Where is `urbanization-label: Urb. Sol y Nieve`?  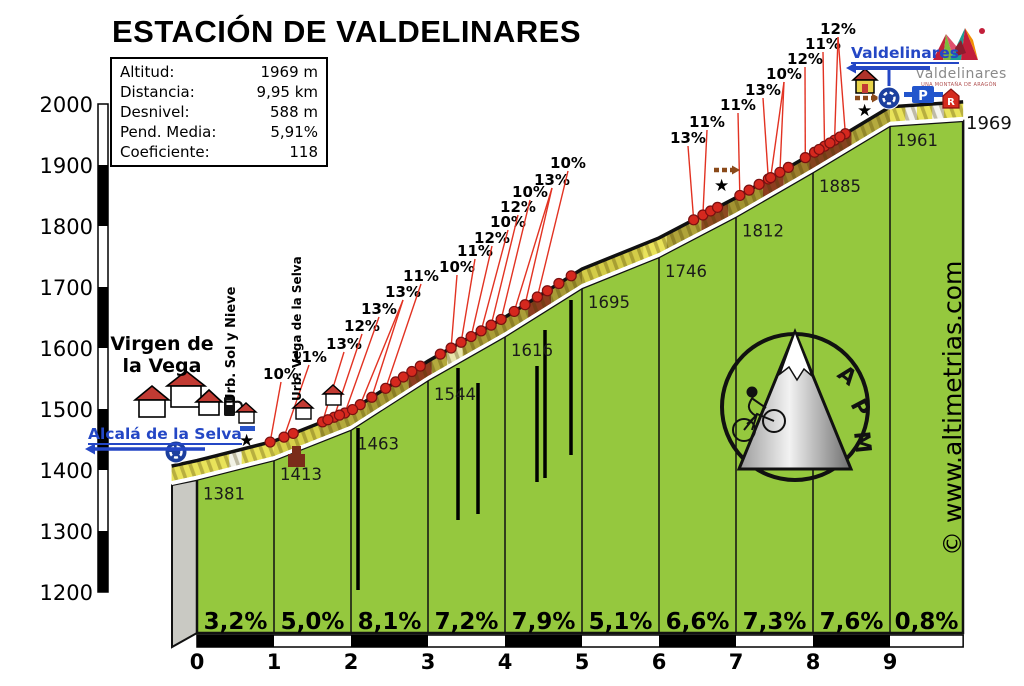
urbanization-label: Urb. Sol y Nieve is located at coordinates (231, 345).